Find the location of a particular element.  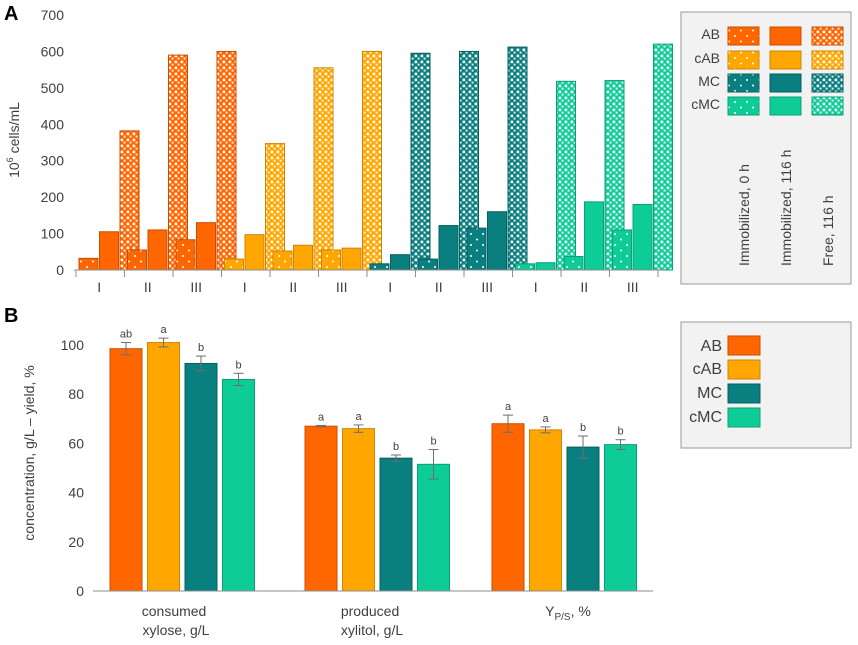

panel-a-bar-cab-ii-series1 is located at coordinates (282, 260).